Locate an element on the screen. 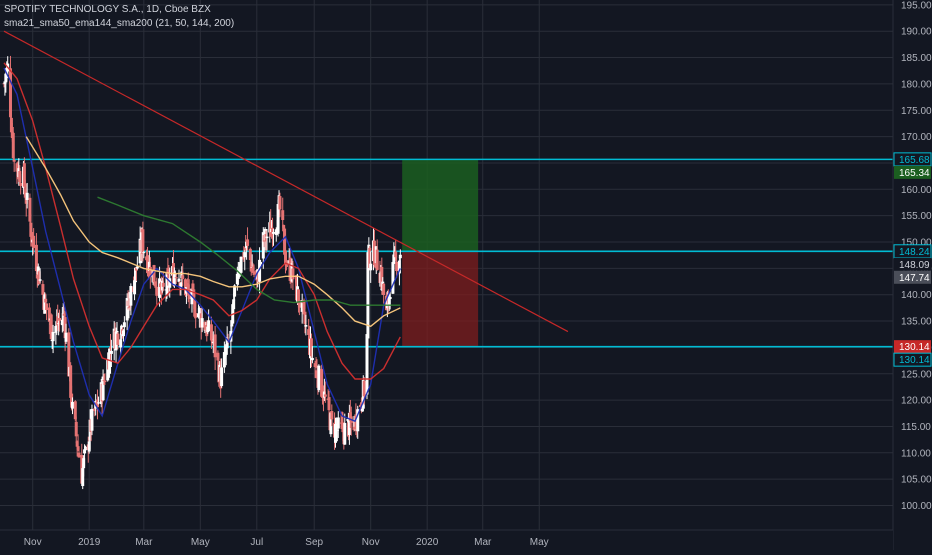 This screenshot has height=555, width=932. time-axis-panel is located at coordinates (446, 540).